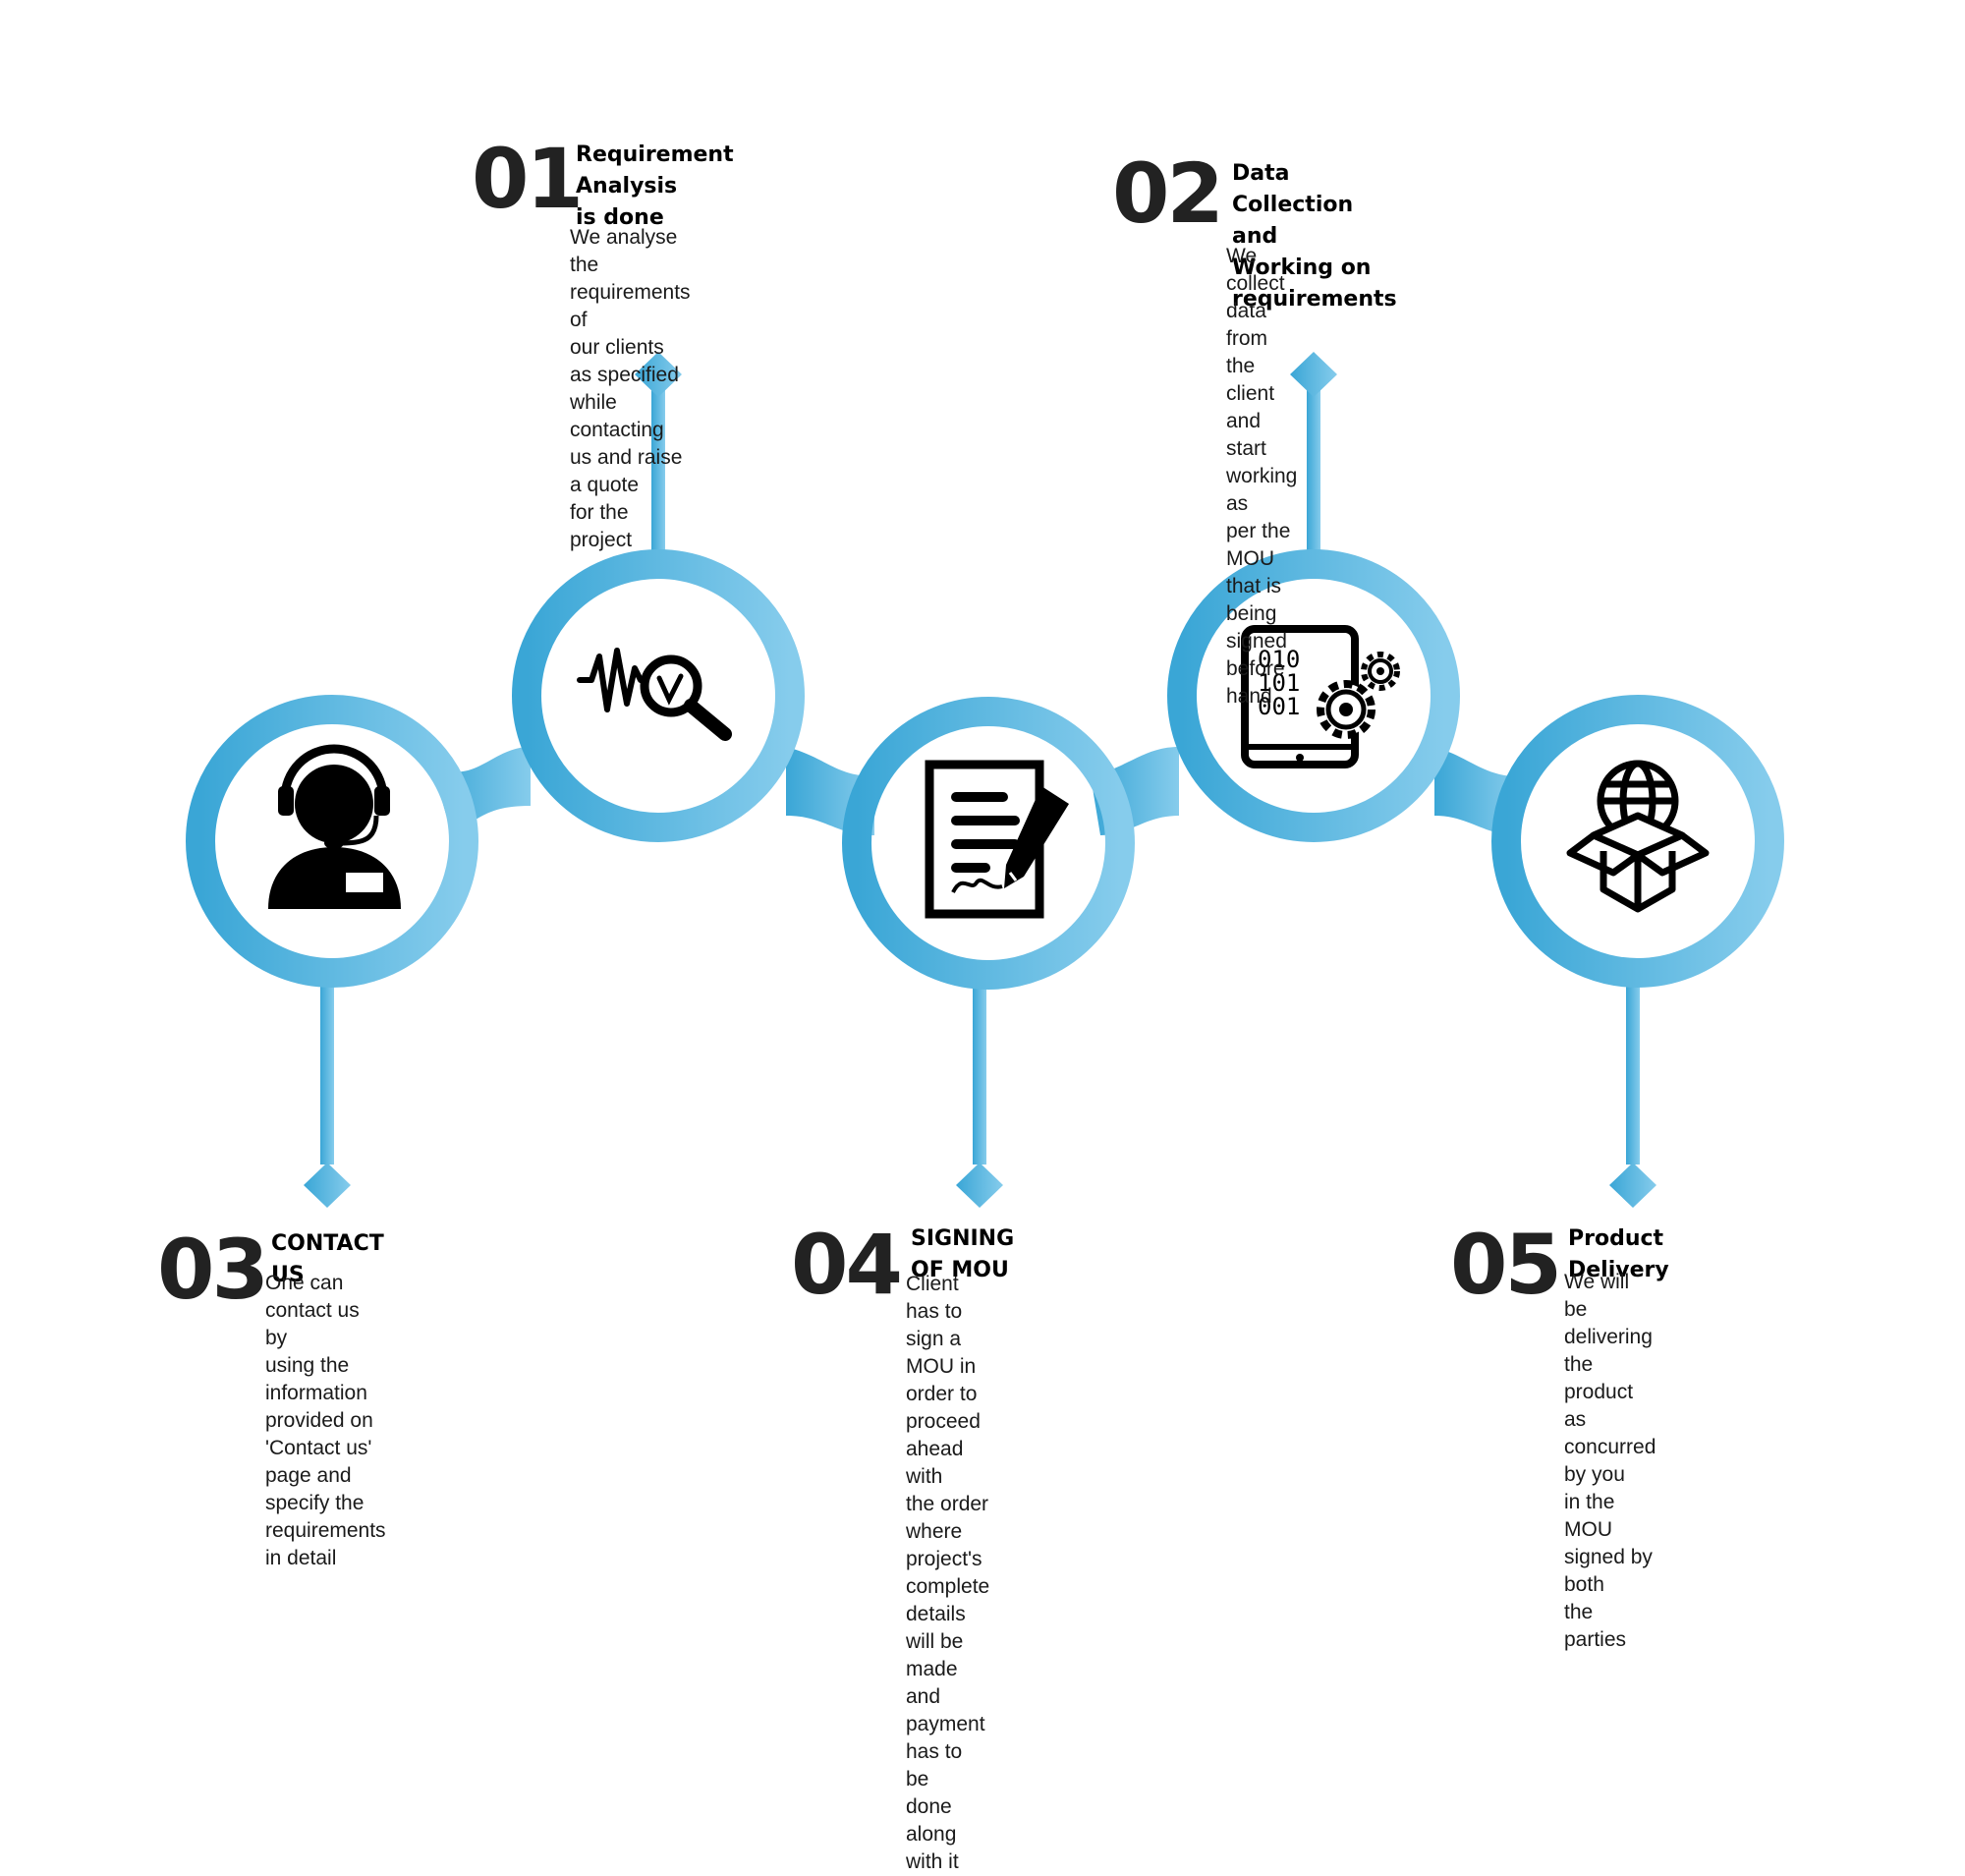 Image resolution: width=1965 pixels, height=1876 pixels. I want to click on customer-support-icon, so click(335, 826).